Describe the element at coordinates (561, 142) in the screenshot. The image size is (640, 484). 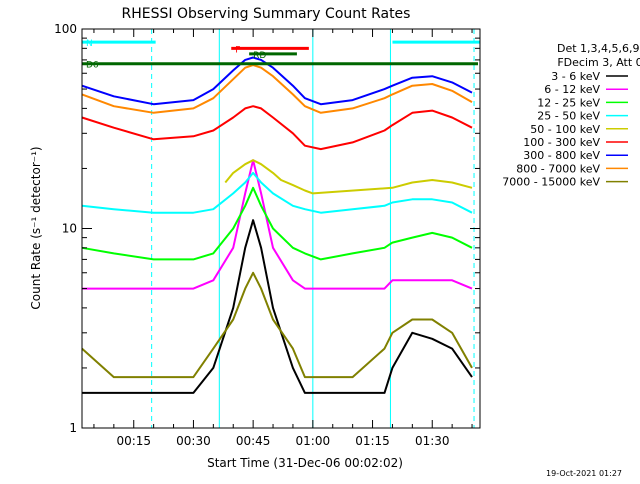
I see `legend-label-5: 100 - 300 keV` at that location.